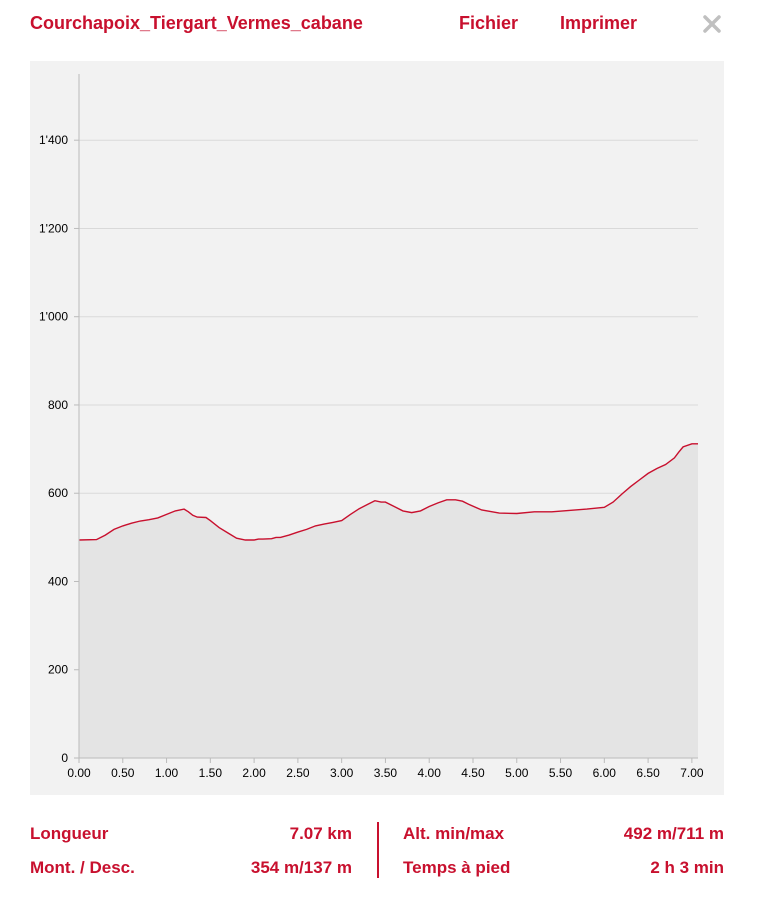  I want to click on x-tick-label: 7.00, so click(692, 773).